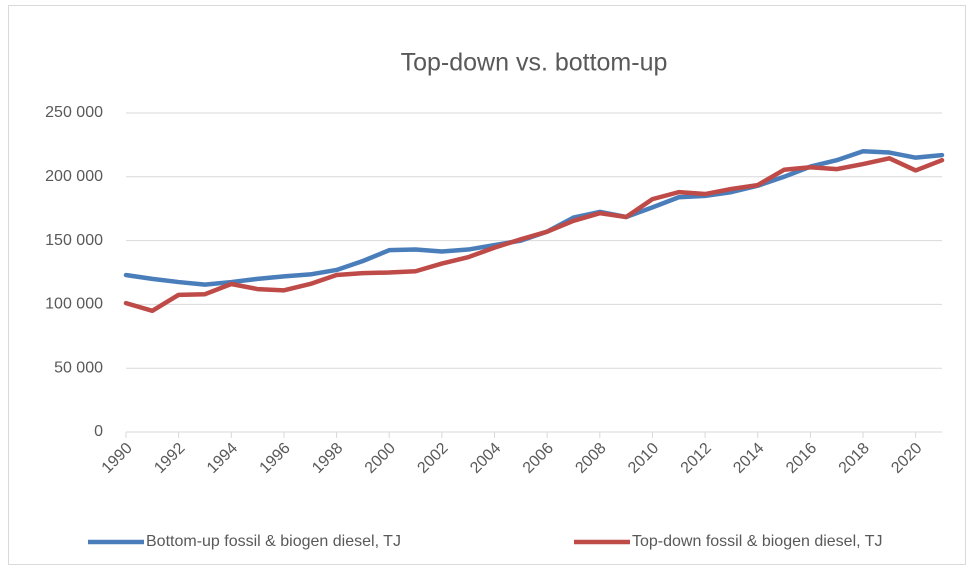 The height and width of the screenshot is (575, 976). Describe the element at coordinates (78, 367) in the screenshot. I see `y-tick-label: 50 000` at that location.